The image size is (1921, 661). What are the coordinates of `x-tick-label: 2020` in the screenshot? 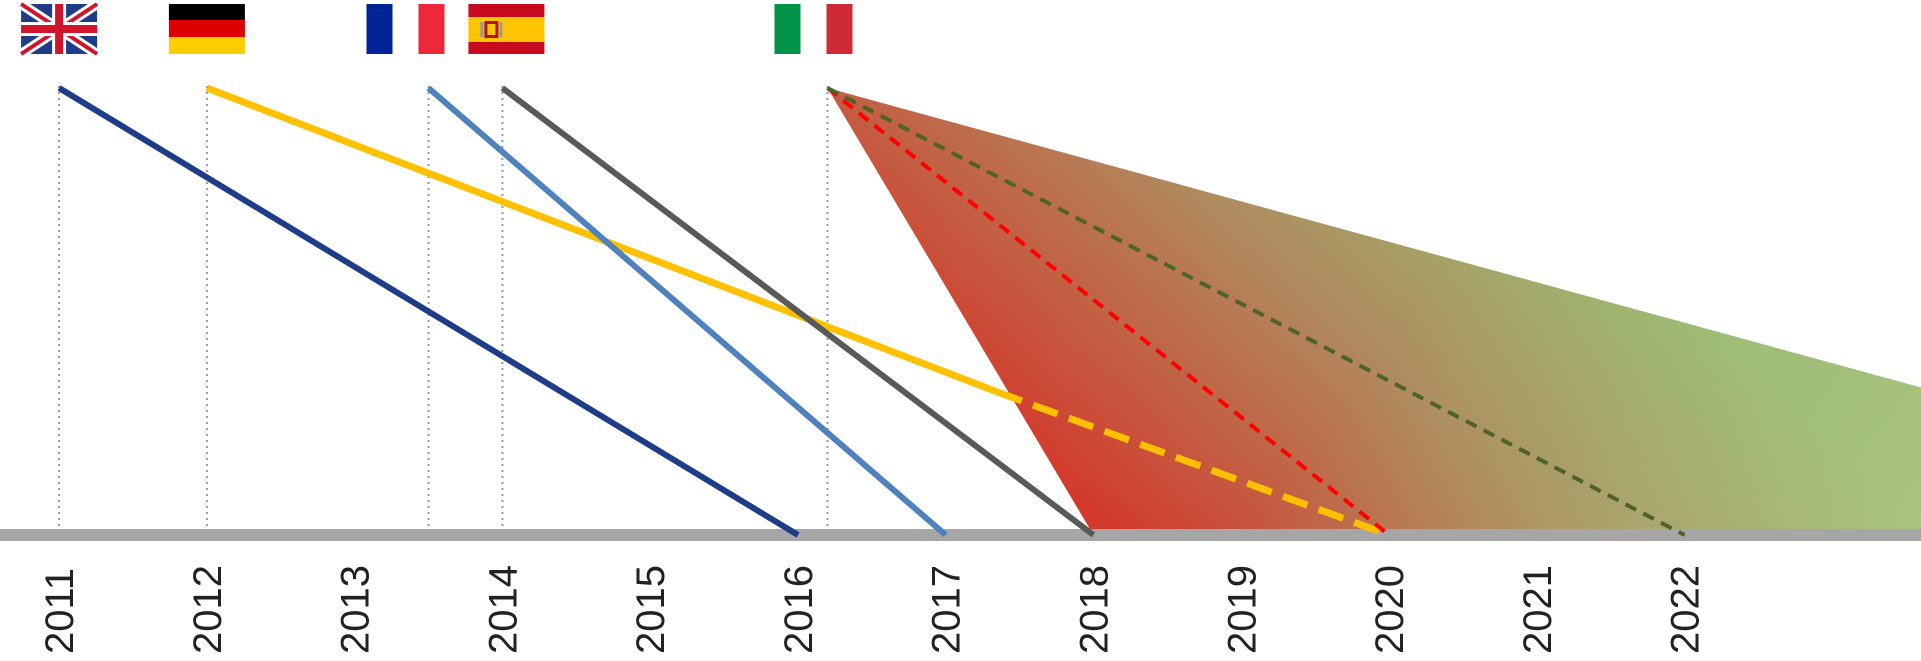 It's located at (1390, 609).